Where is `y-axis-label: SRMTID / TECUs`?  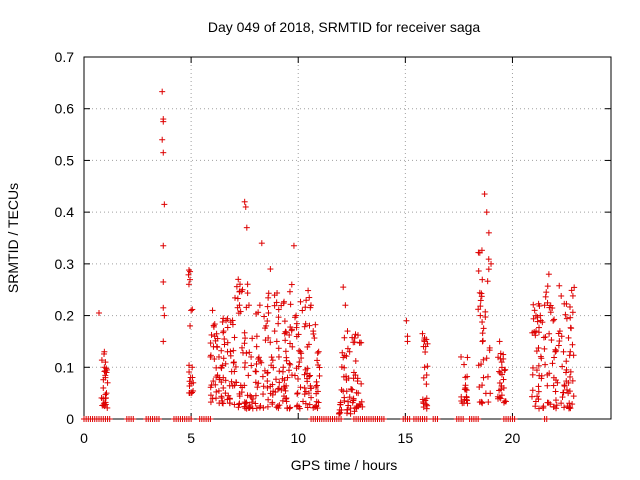
y-axis-label: SRMTID / TECUs is located at coordinates (13, 238).